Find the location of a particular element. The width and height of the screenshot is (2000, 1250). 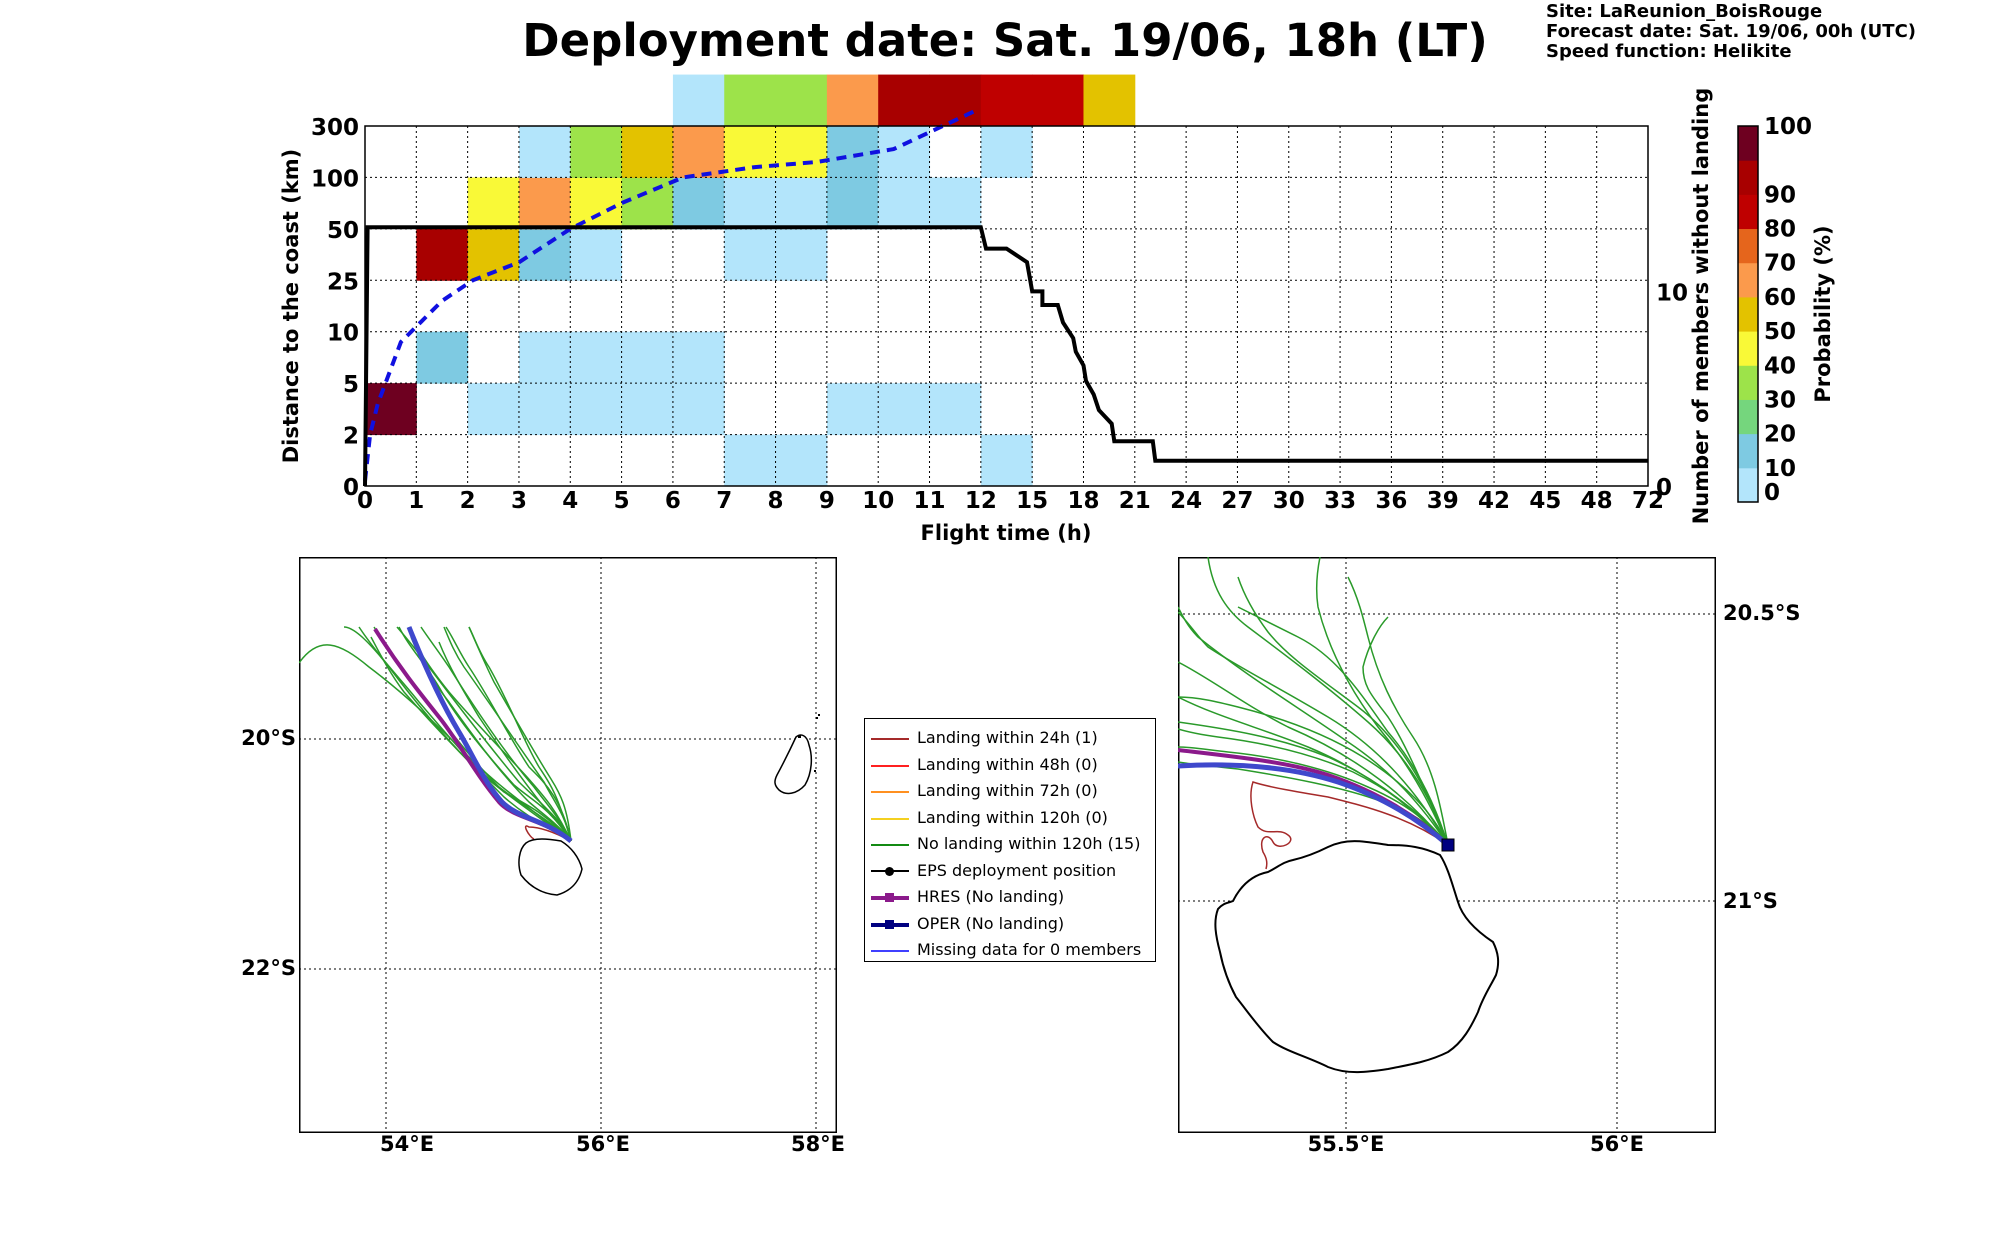

forecast-date-label: Forecast date: Sat. 19/06, 00h (UTC) is located at coordinates (1731, 31).